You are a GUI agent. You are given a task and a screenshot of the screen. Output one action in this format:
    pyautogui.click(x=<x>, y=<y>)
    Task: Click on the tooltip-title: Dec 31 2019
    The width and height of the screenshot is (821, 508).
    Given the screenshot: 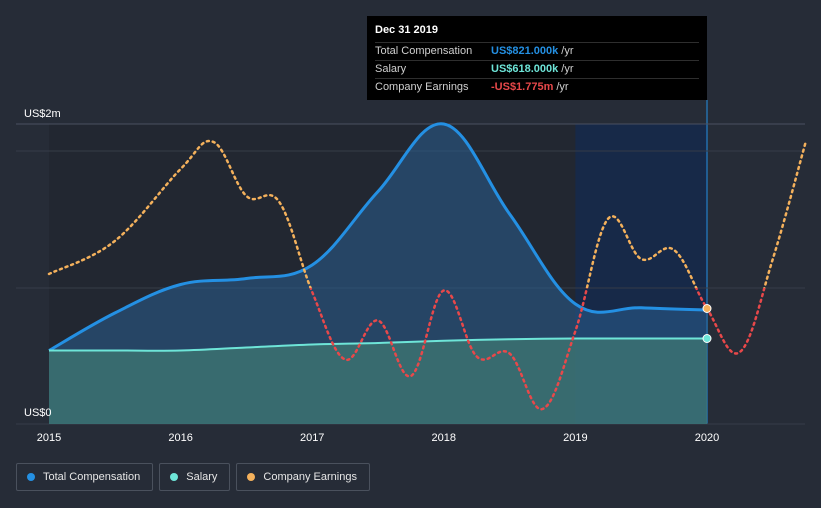 What is the action you would take?
    pyautogui.click(x=406, y=30)
    